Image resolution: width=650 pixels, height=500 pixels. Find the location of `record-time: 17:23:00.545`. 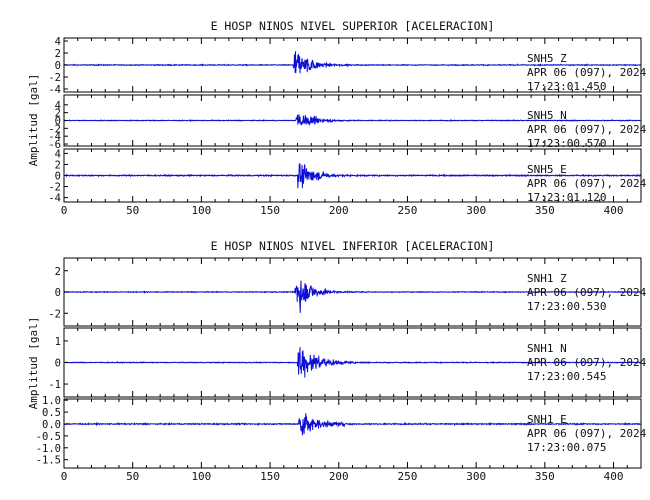

record-time: 17:23:00.545 is located at coordinates (566, 376).